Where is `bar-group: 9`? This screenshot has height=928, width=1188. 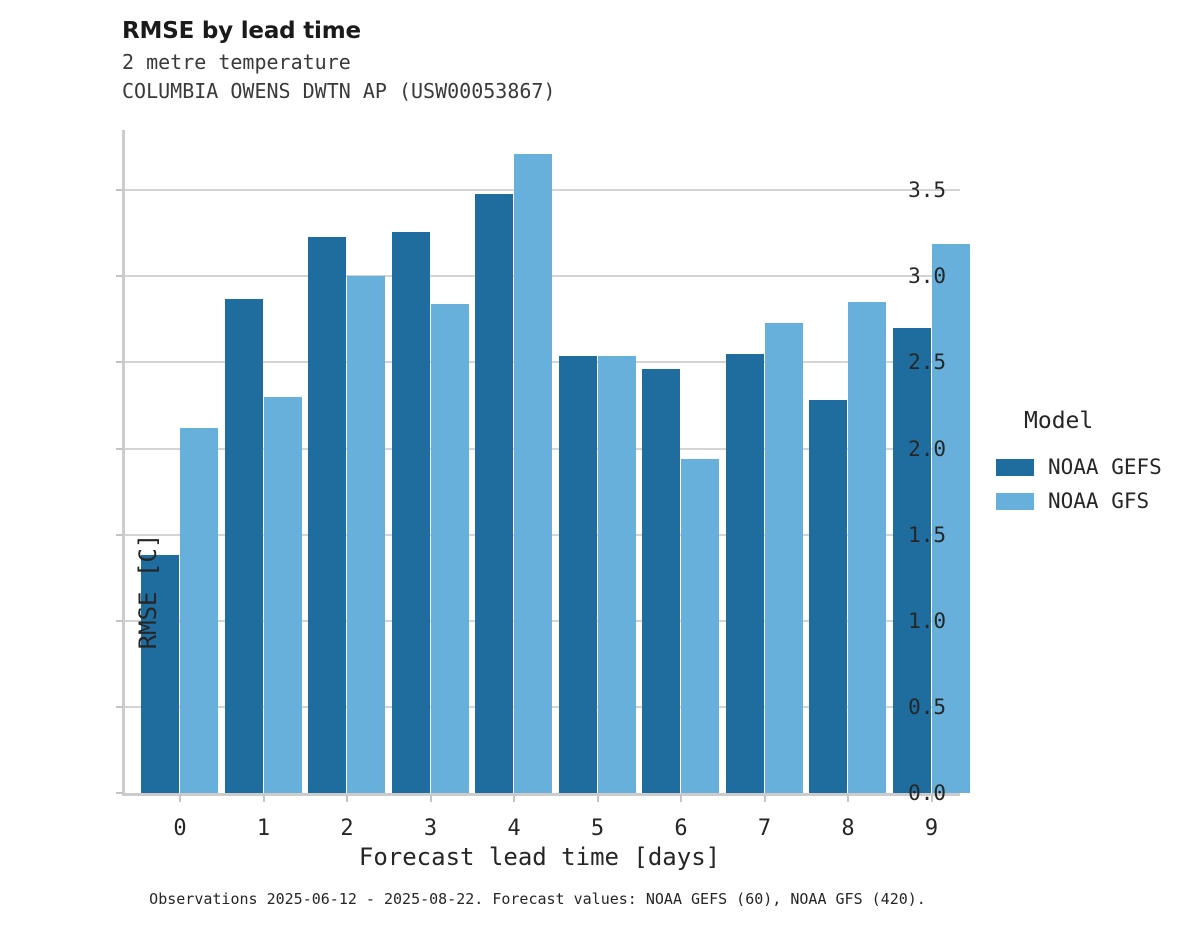 bar-group: 9 is located at coordinates (931, 485).